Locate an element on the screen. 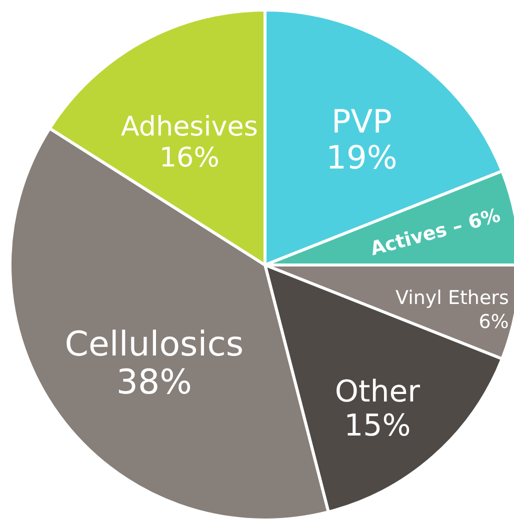 The image size is (514, 519). slice-label: Cellulosics is located at coordinates (154, 344).